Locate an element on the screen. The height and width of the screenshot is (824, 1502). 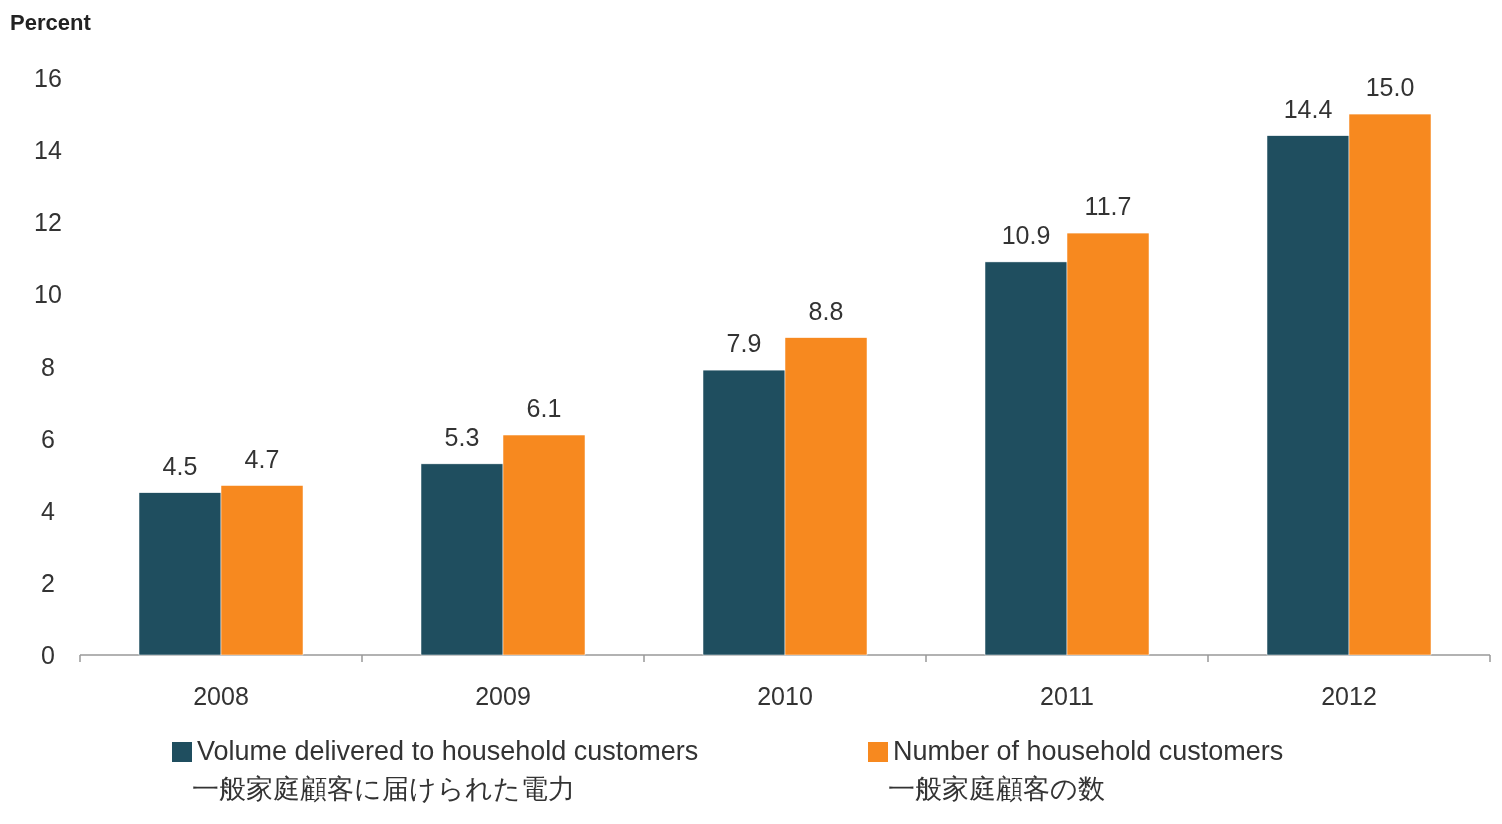
y-tick-label: 14 is located at coordinates (48, 150).